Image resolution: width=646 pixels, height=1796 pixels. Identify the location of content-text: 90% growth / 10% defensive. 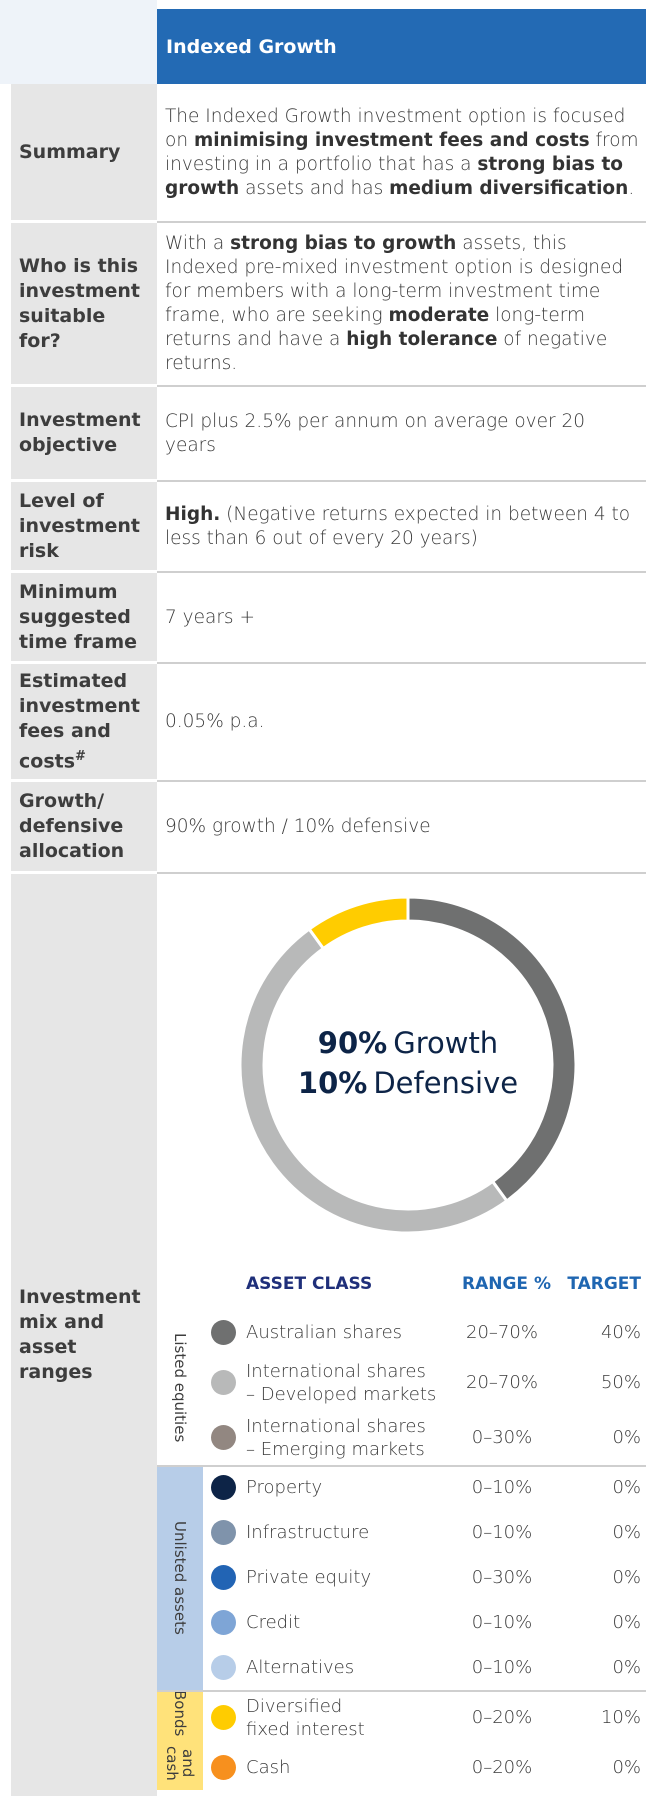
(298, 827).